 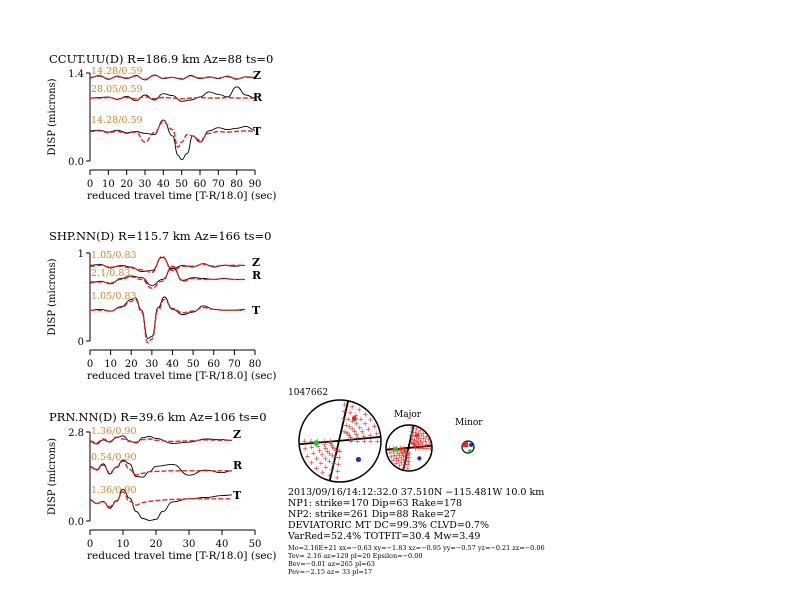 What do you see at coordinates (237, 495) in the screenshot?
I see `component-label: T` at bounding box center [237, 495].